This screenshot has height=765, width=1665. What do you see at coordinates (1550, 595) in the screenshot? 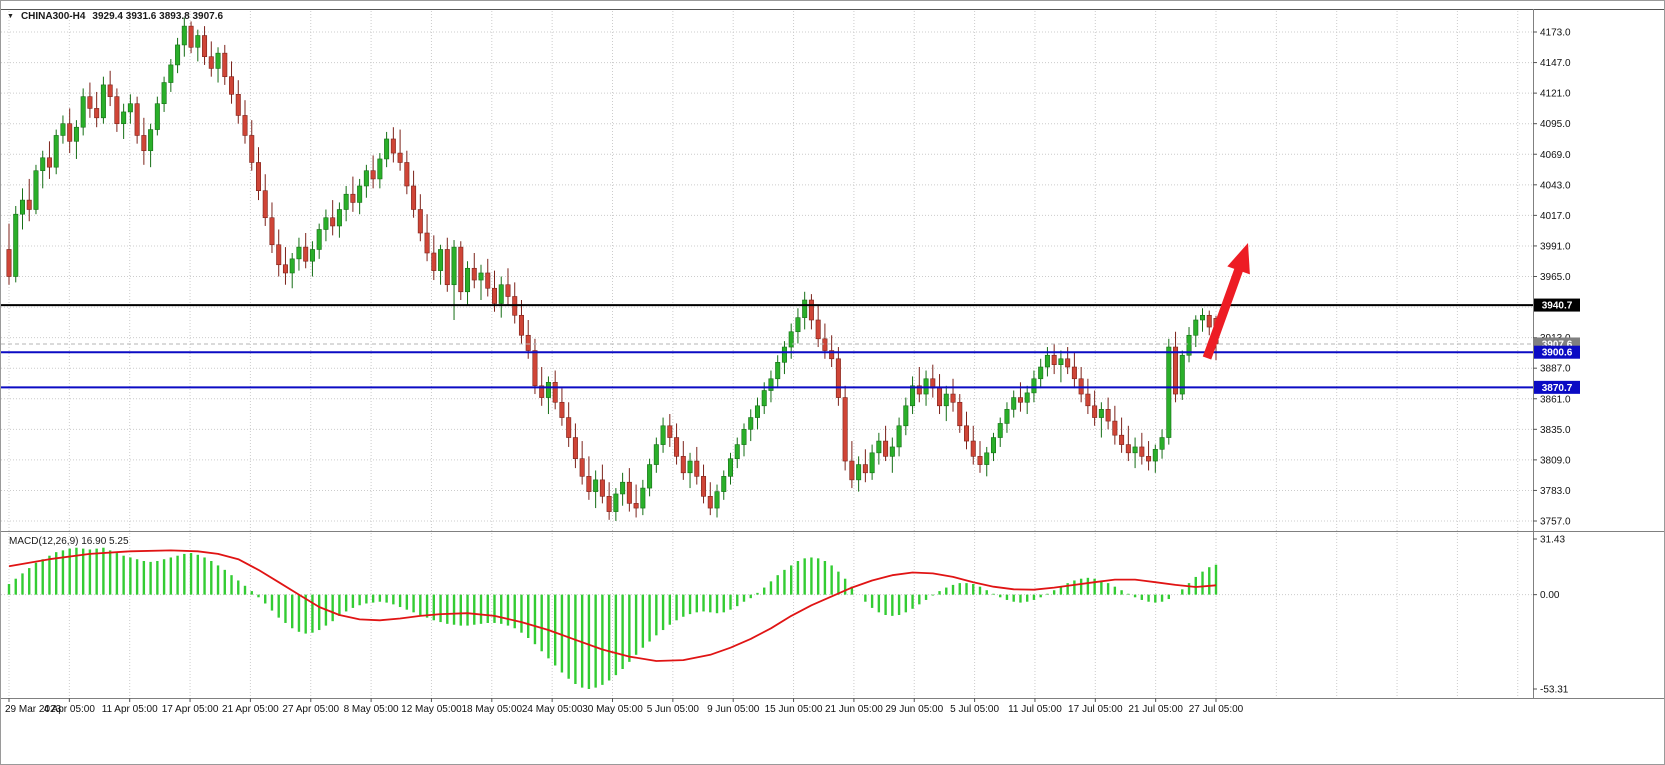
I see `macd-tick-label: 0.00` at bounding box center [1550, 595].